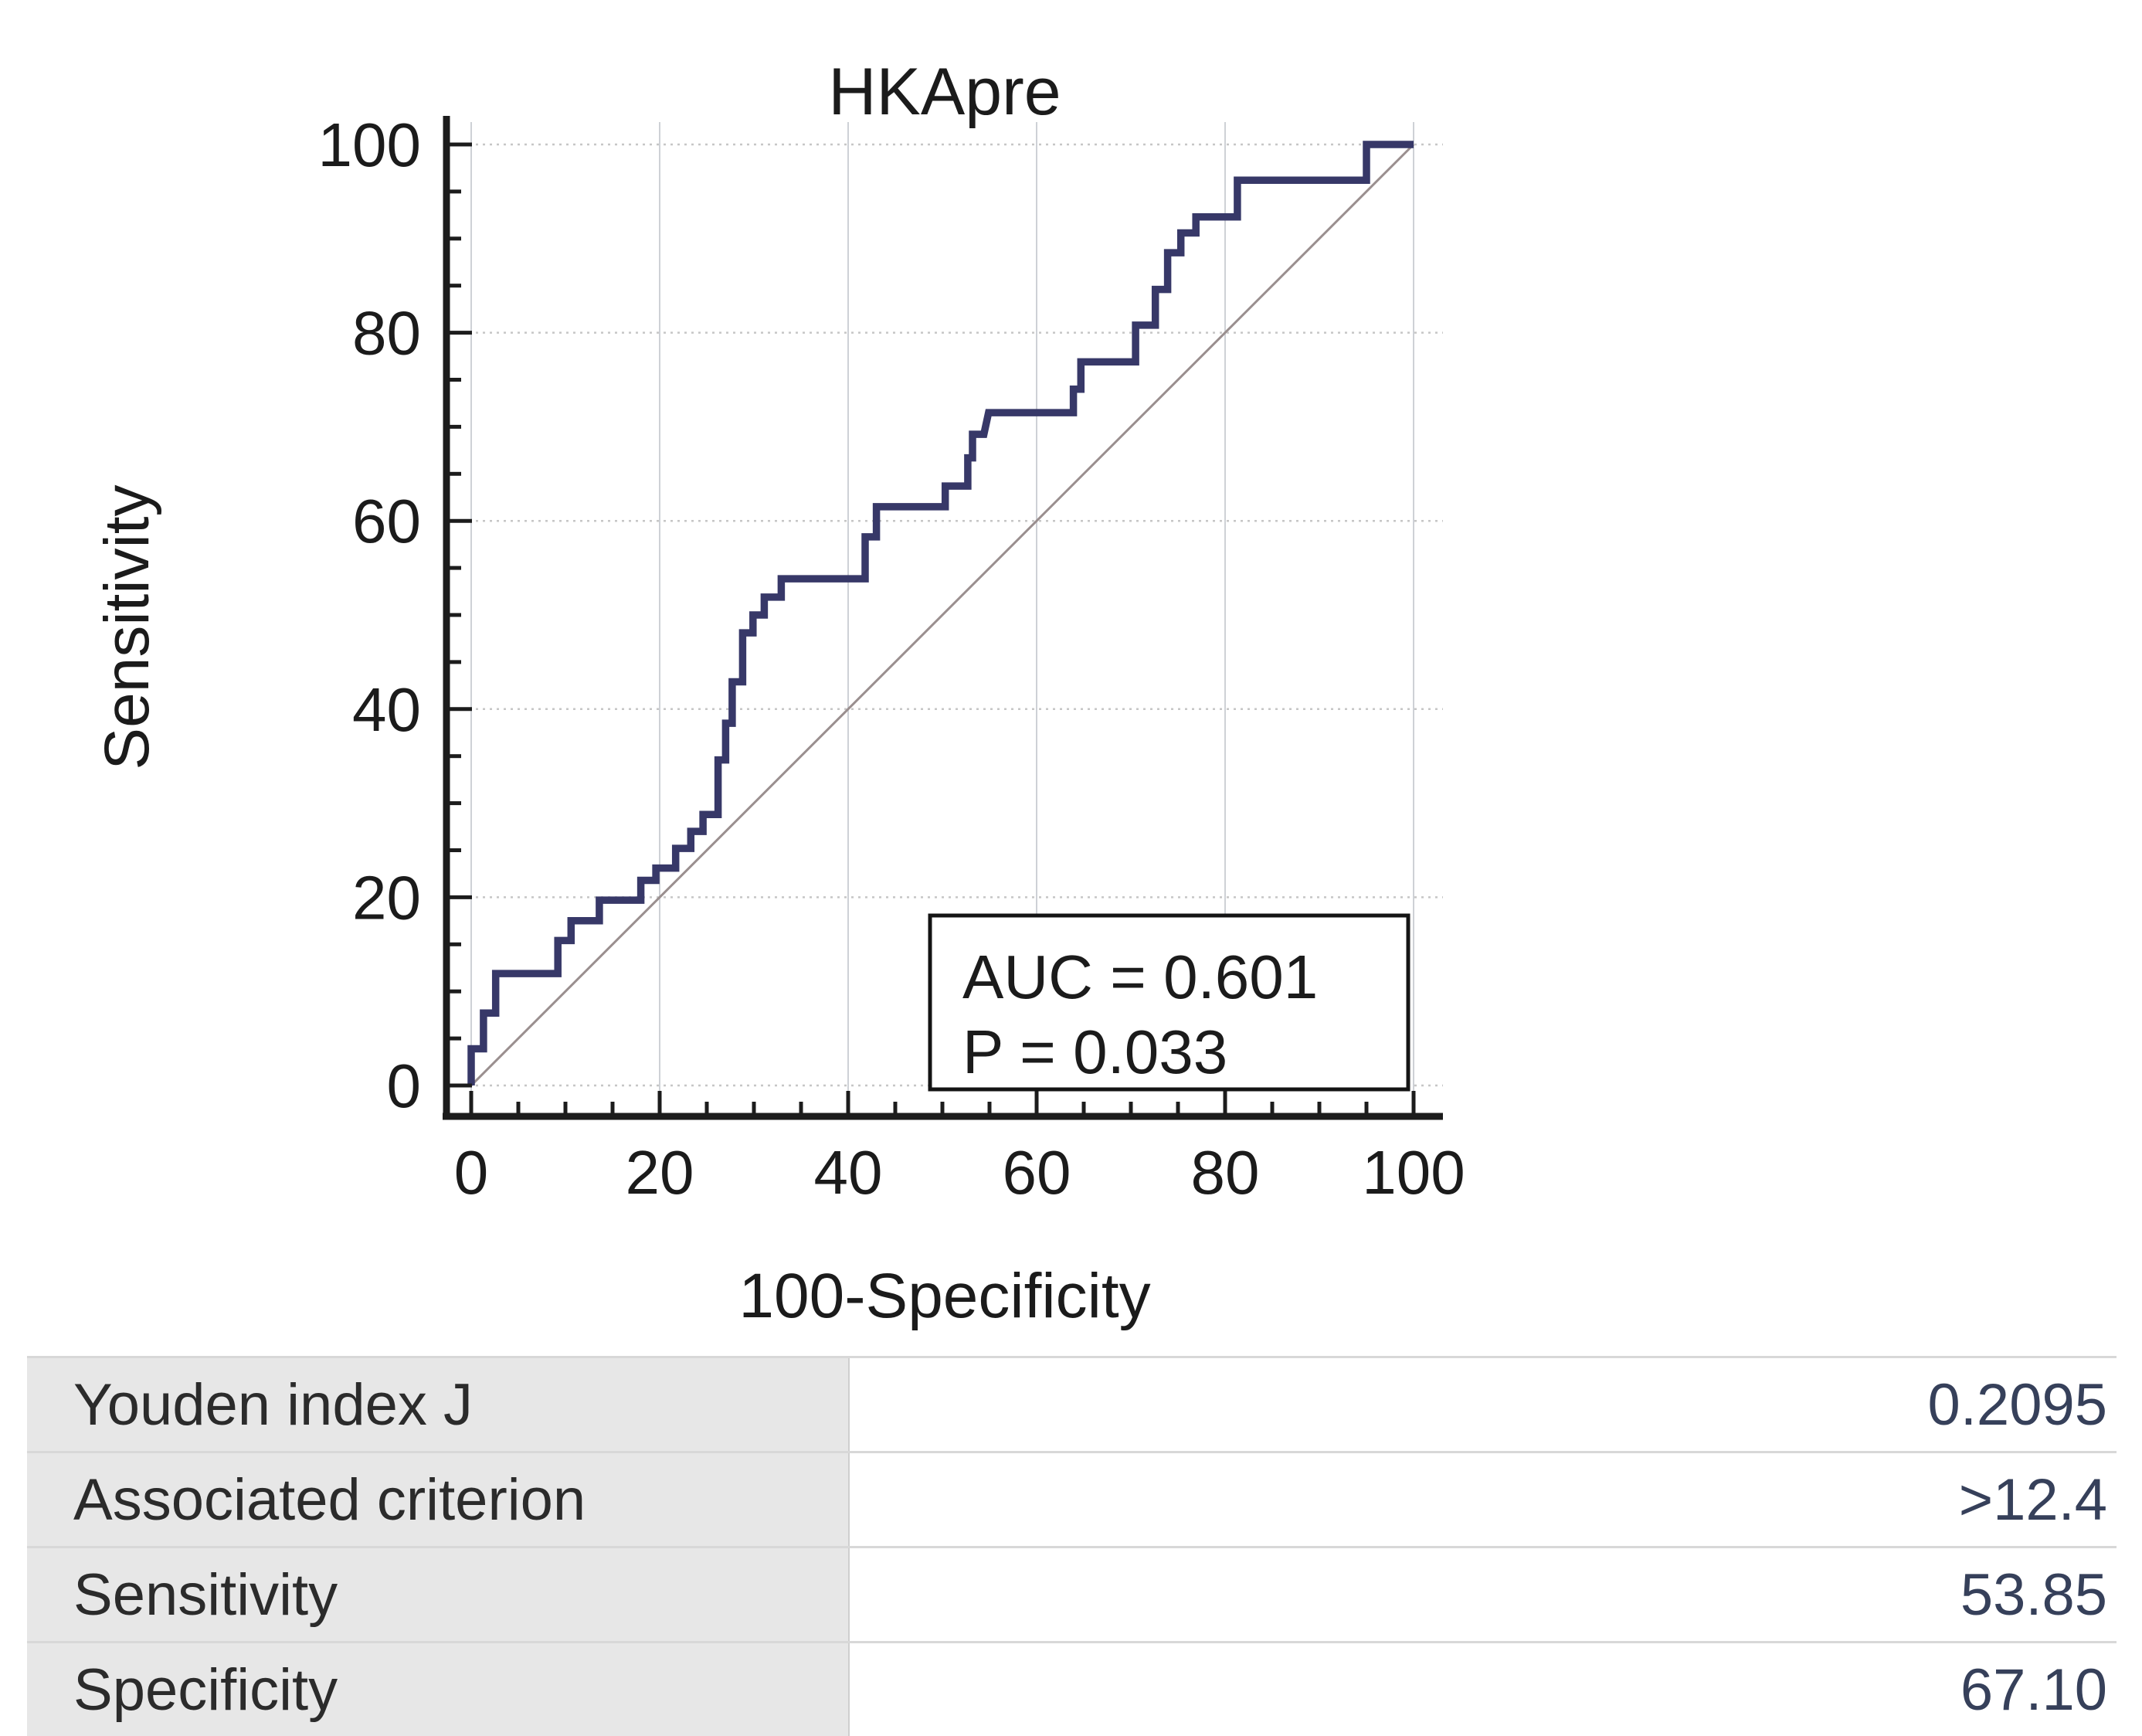 The image size is (2142, 1736). Describe the element at coordinates (1484, 1595) in the screenshot. I see `row-value-cell: 53.85` at that location.